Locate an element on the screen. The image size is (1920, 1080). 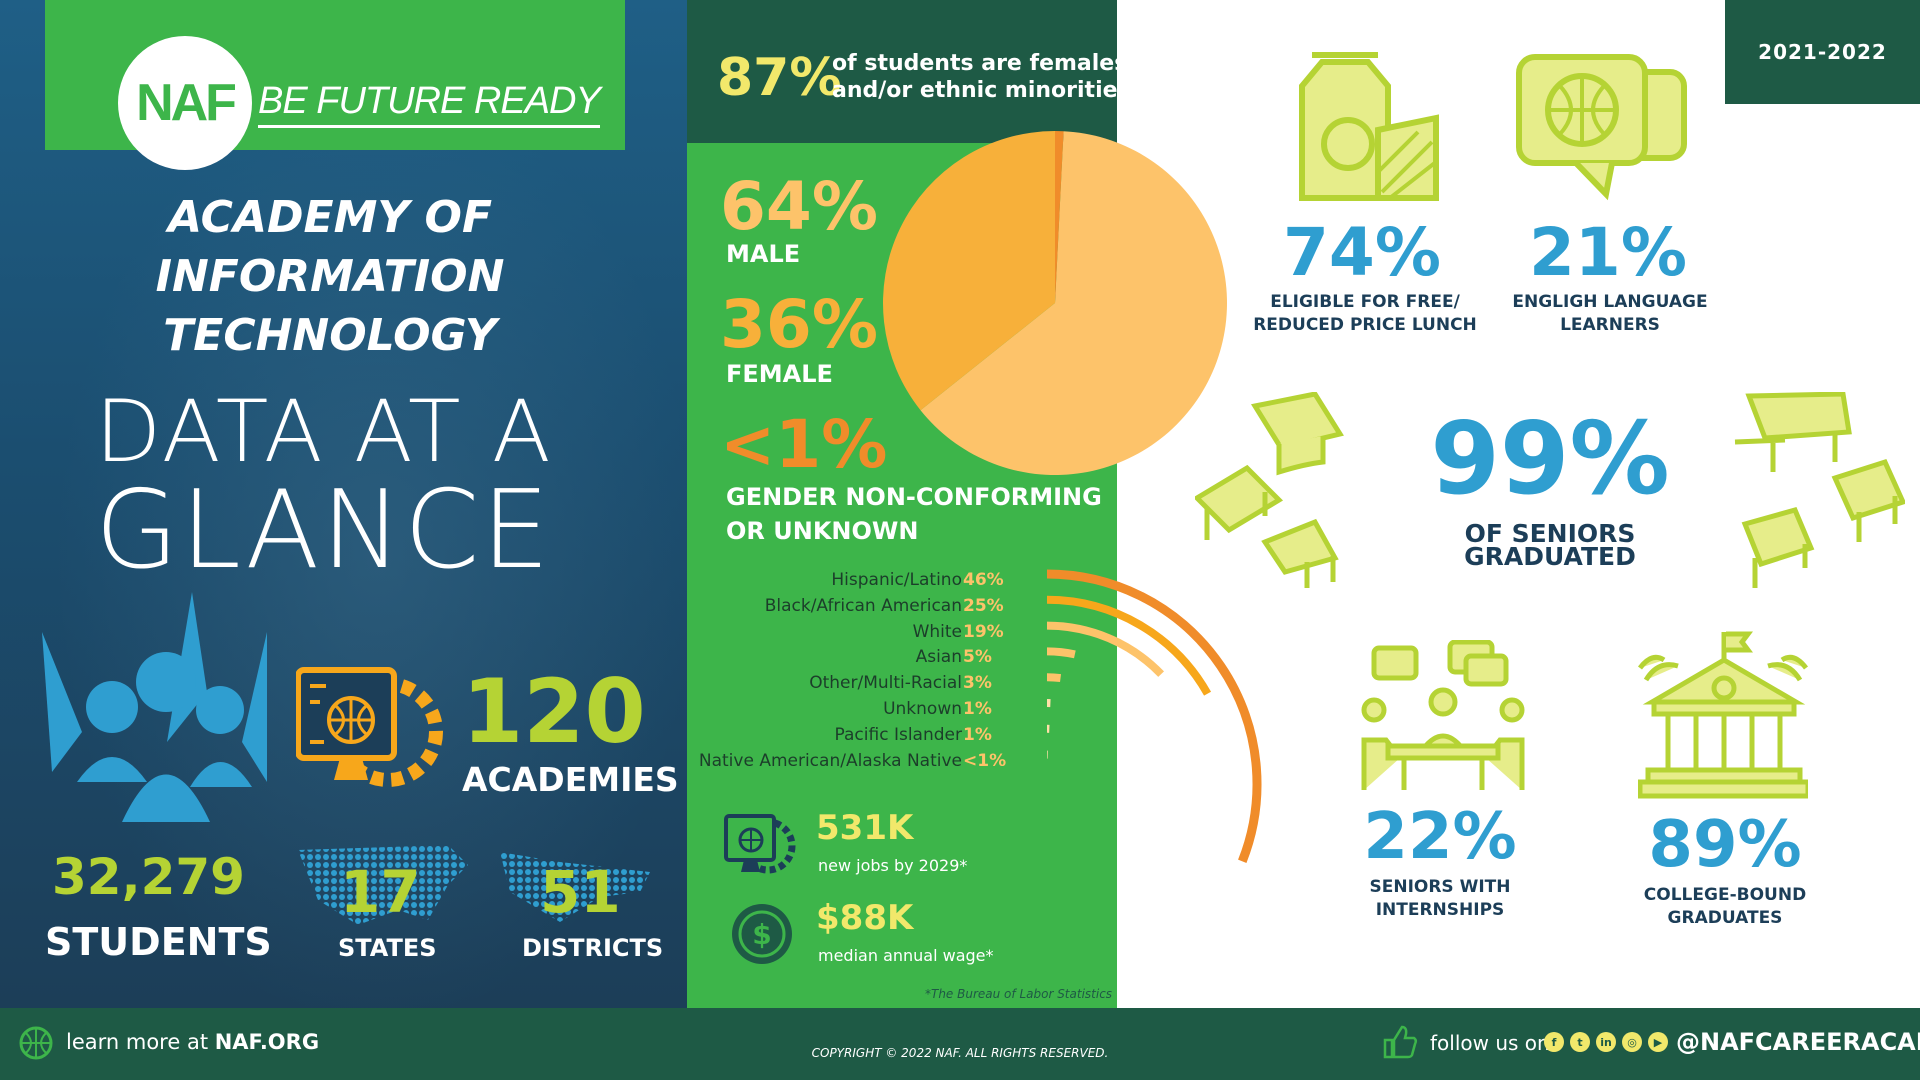
lunch-bag-icon is located at coordinates (1369, 126).